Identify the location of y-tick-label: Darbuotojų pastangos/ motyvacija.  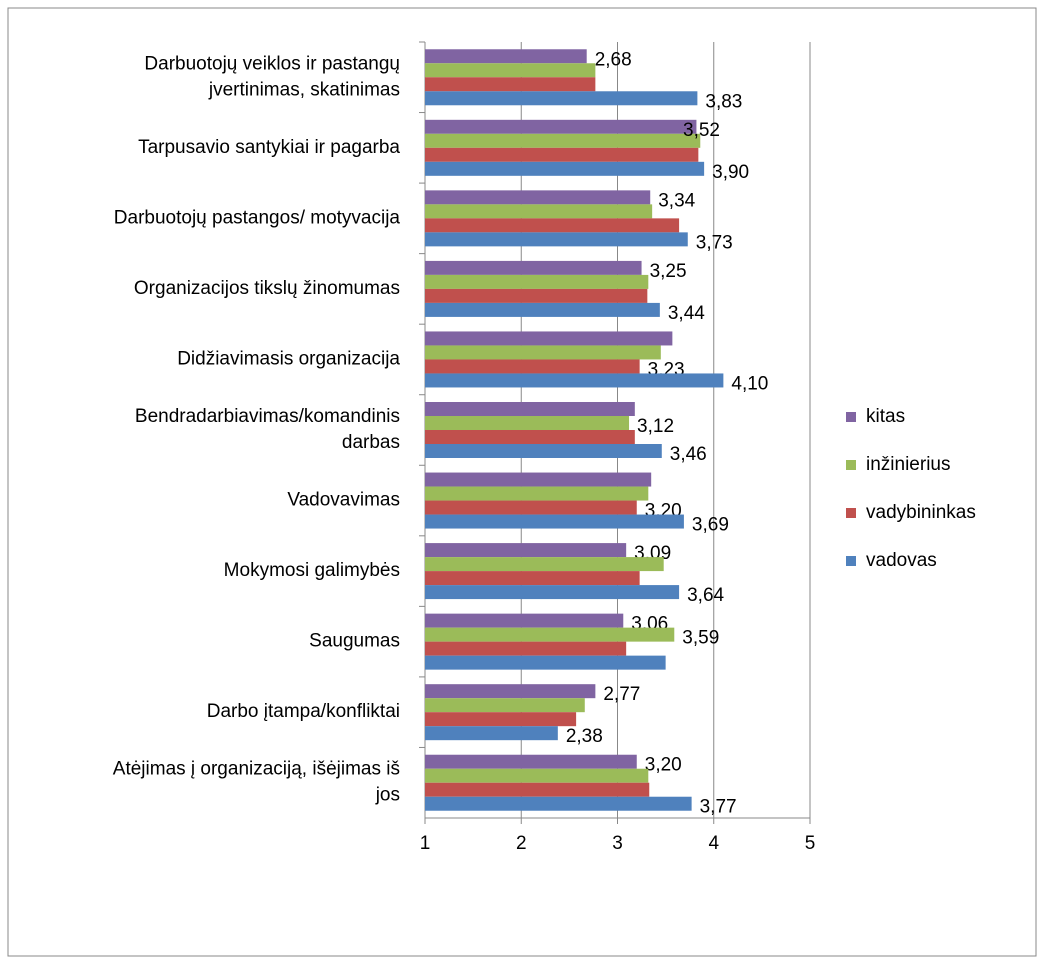
(257, 217).